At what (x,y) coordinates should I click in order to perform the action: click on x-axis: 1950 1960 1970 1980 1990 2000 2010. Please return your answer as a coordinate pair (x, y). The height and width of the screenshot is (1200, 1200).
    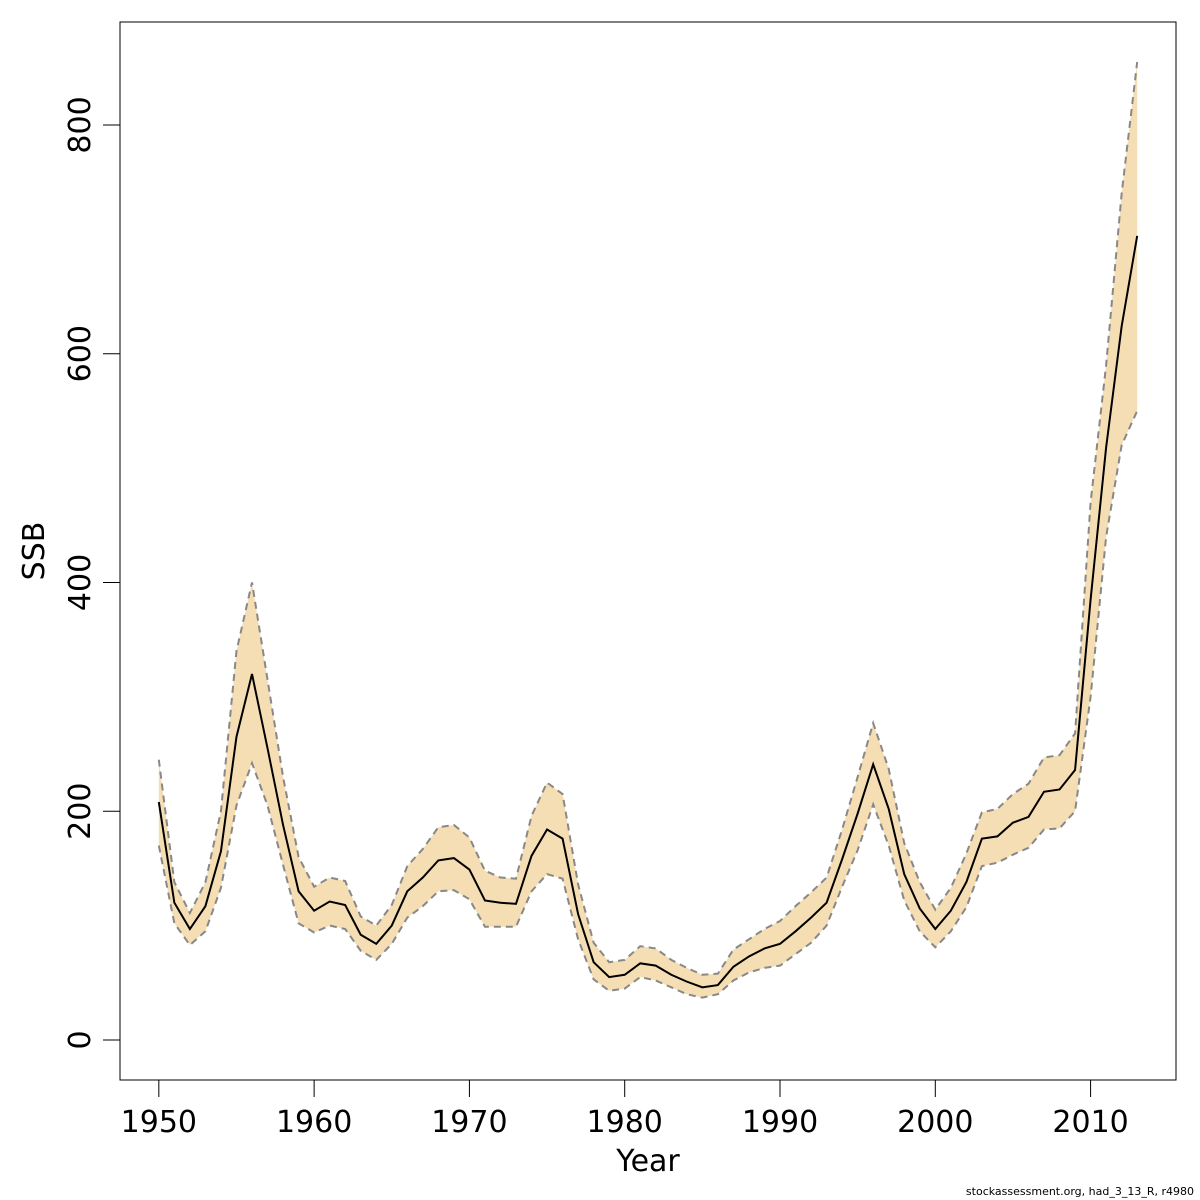
    Looking at the image, I should click on (625, 1109).